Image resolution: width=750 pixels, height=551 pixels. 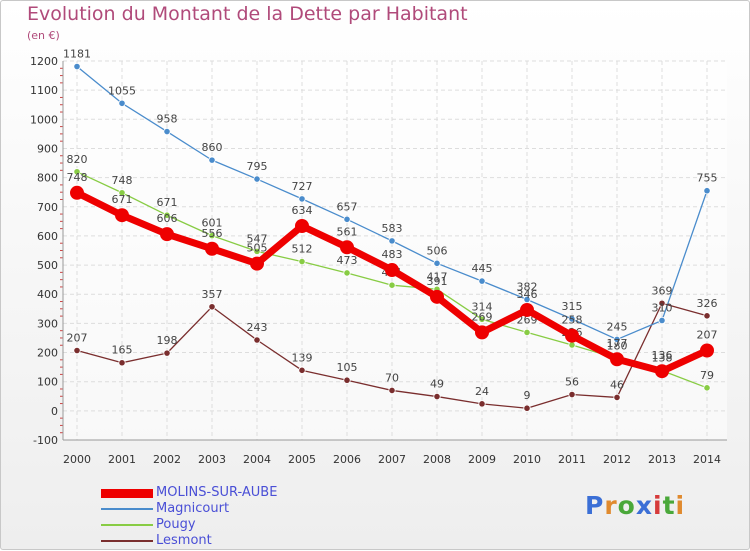 What do you see at coordinates (617, 384) in the screenshot?
I see `data-label: 46` at bounding box center [617, 384].